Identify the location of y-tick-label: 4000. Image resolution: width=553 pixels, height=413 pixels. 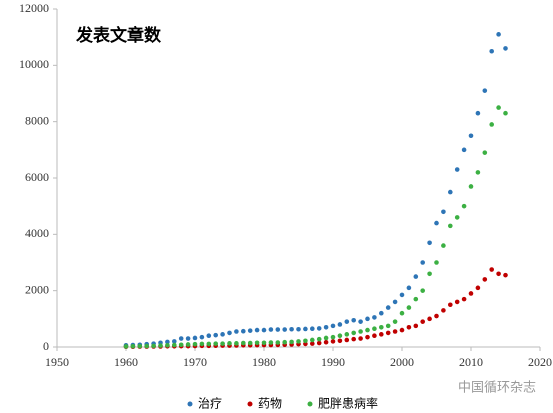
(37, 233).